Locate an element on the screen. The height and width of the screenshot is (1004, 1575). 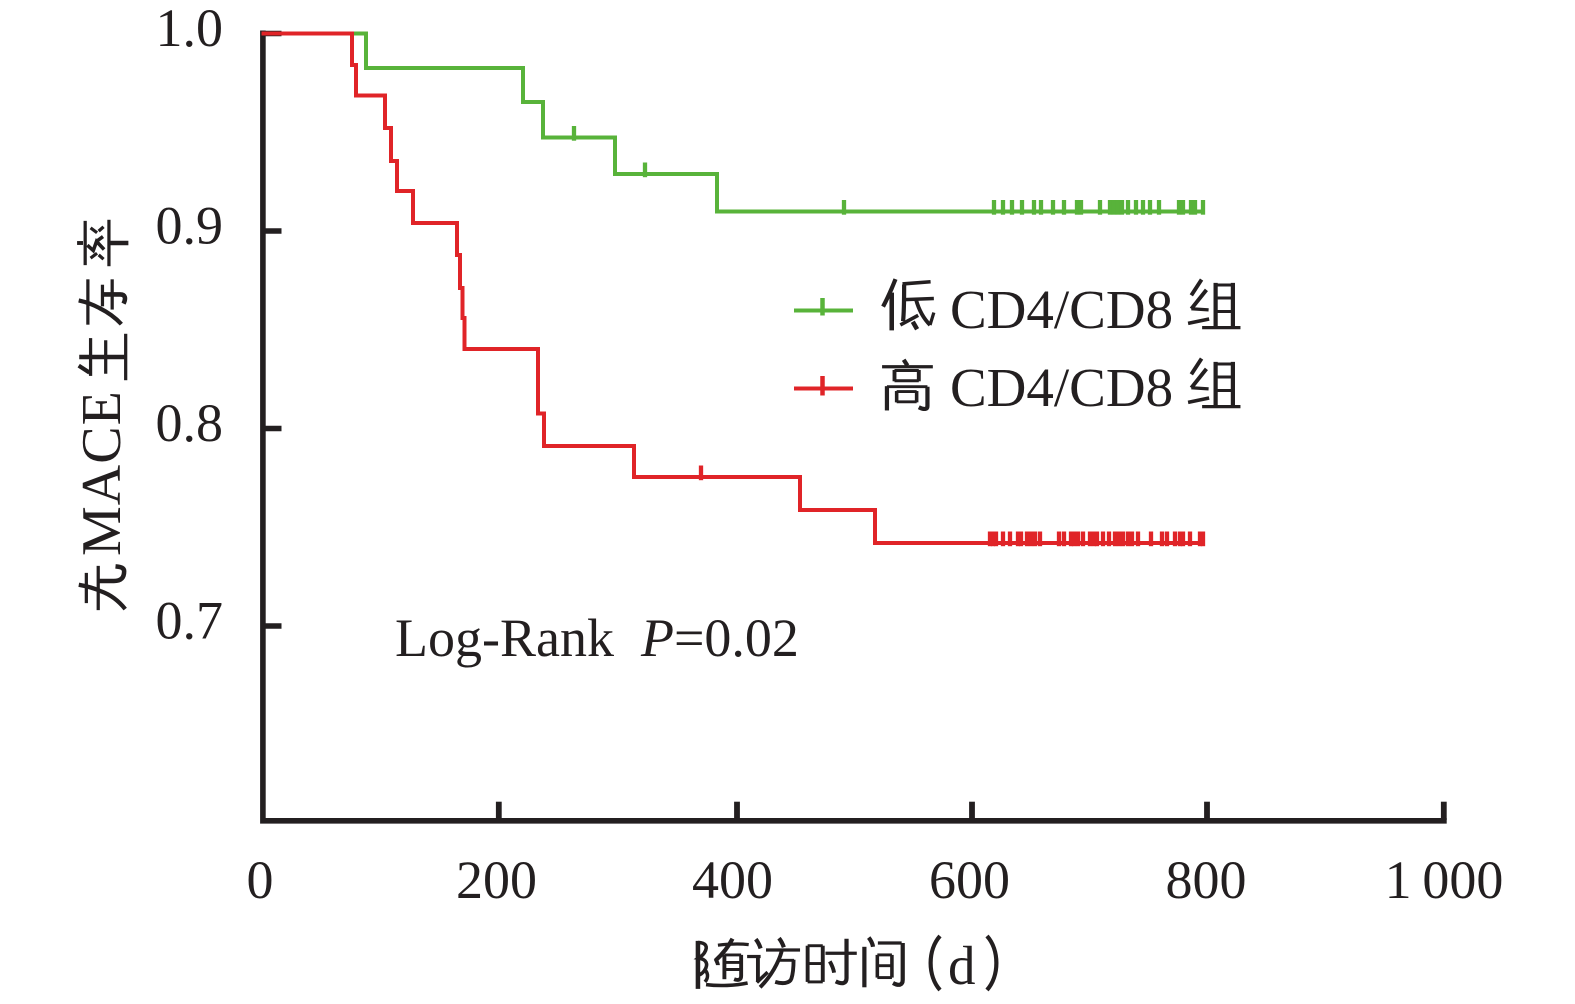
svg-text: 1.0 is located at coordinates (190, 29).